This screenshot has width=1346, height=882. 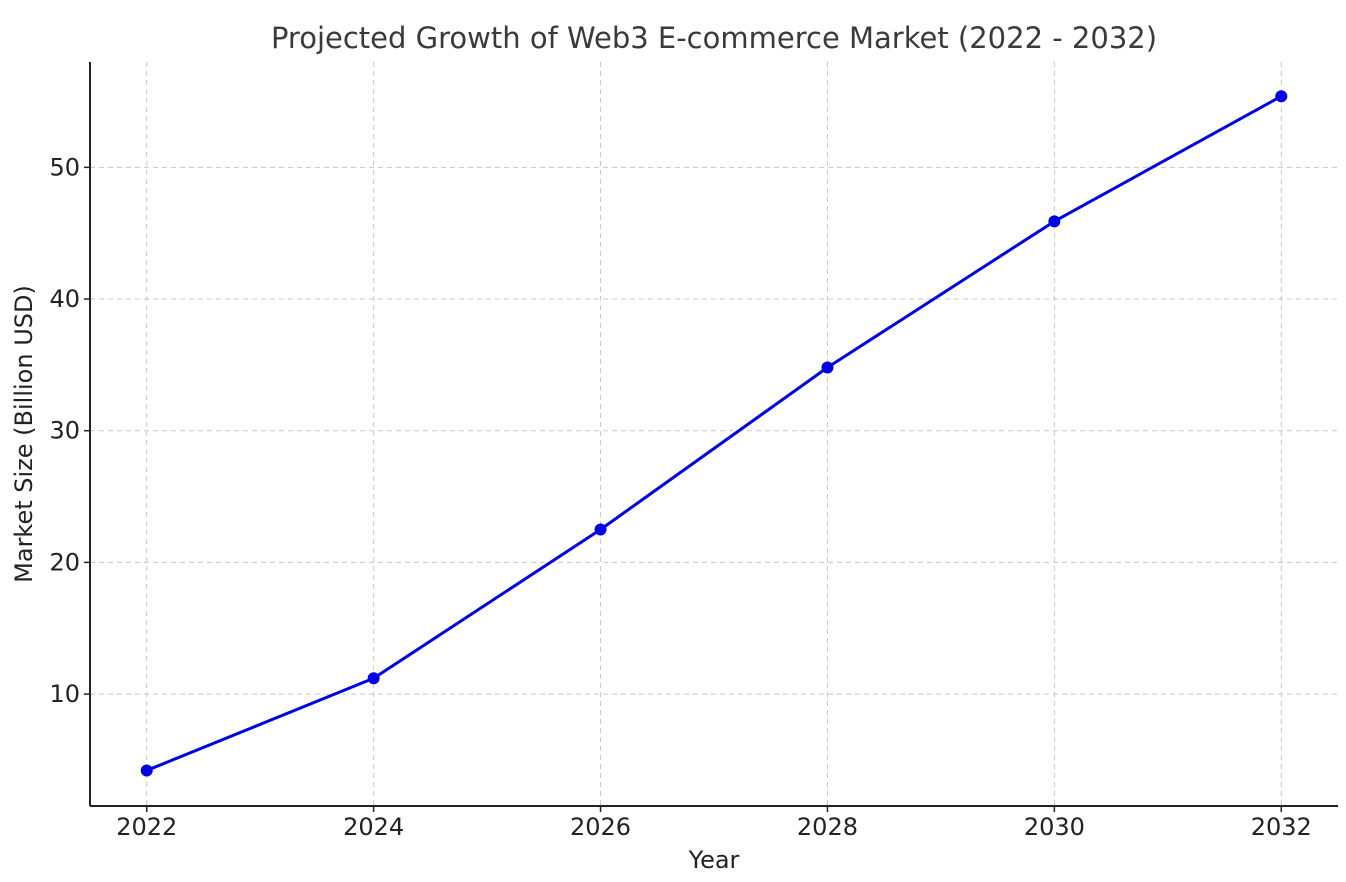 What do you see at coordinates (827, 827) in the screenshot?
I see `x-tick-label: 2028` at bounding box center [827, 827].